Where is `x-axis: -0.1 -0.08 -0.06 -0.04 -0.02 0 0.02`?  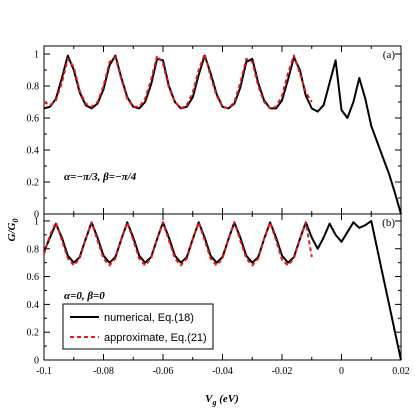 x-axis: -0.1 -0.08 -0.06 -0.04 -0.02 0 0.02 is located at coordinates (223, 371).